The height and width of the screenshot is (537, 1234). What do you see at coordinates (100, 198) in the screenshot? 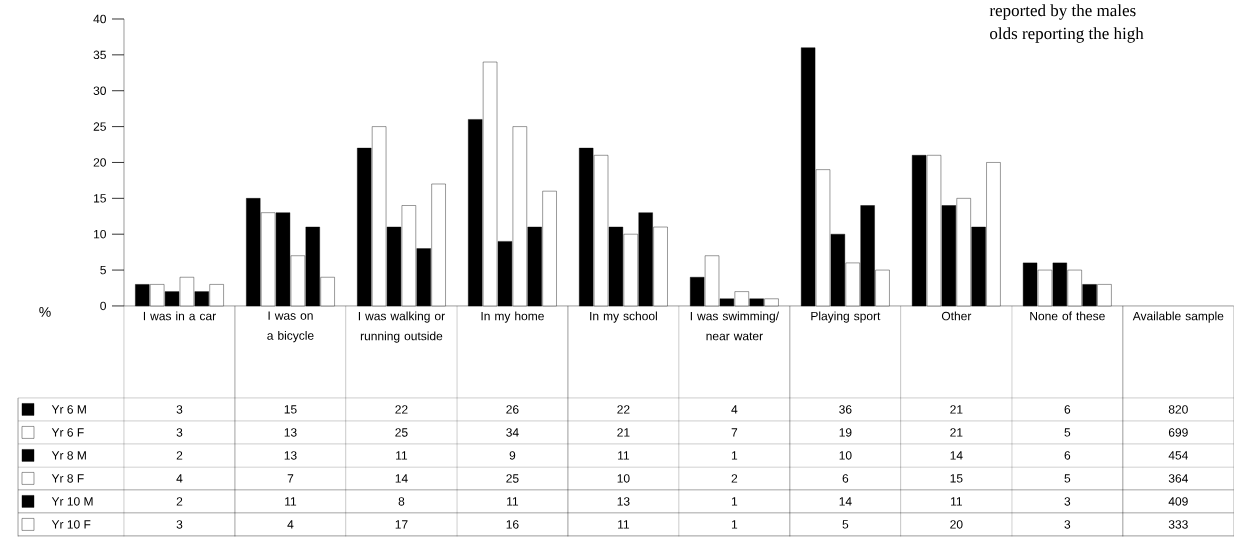
I see `y-tick-label: 15` at bounding box center [100, 198].